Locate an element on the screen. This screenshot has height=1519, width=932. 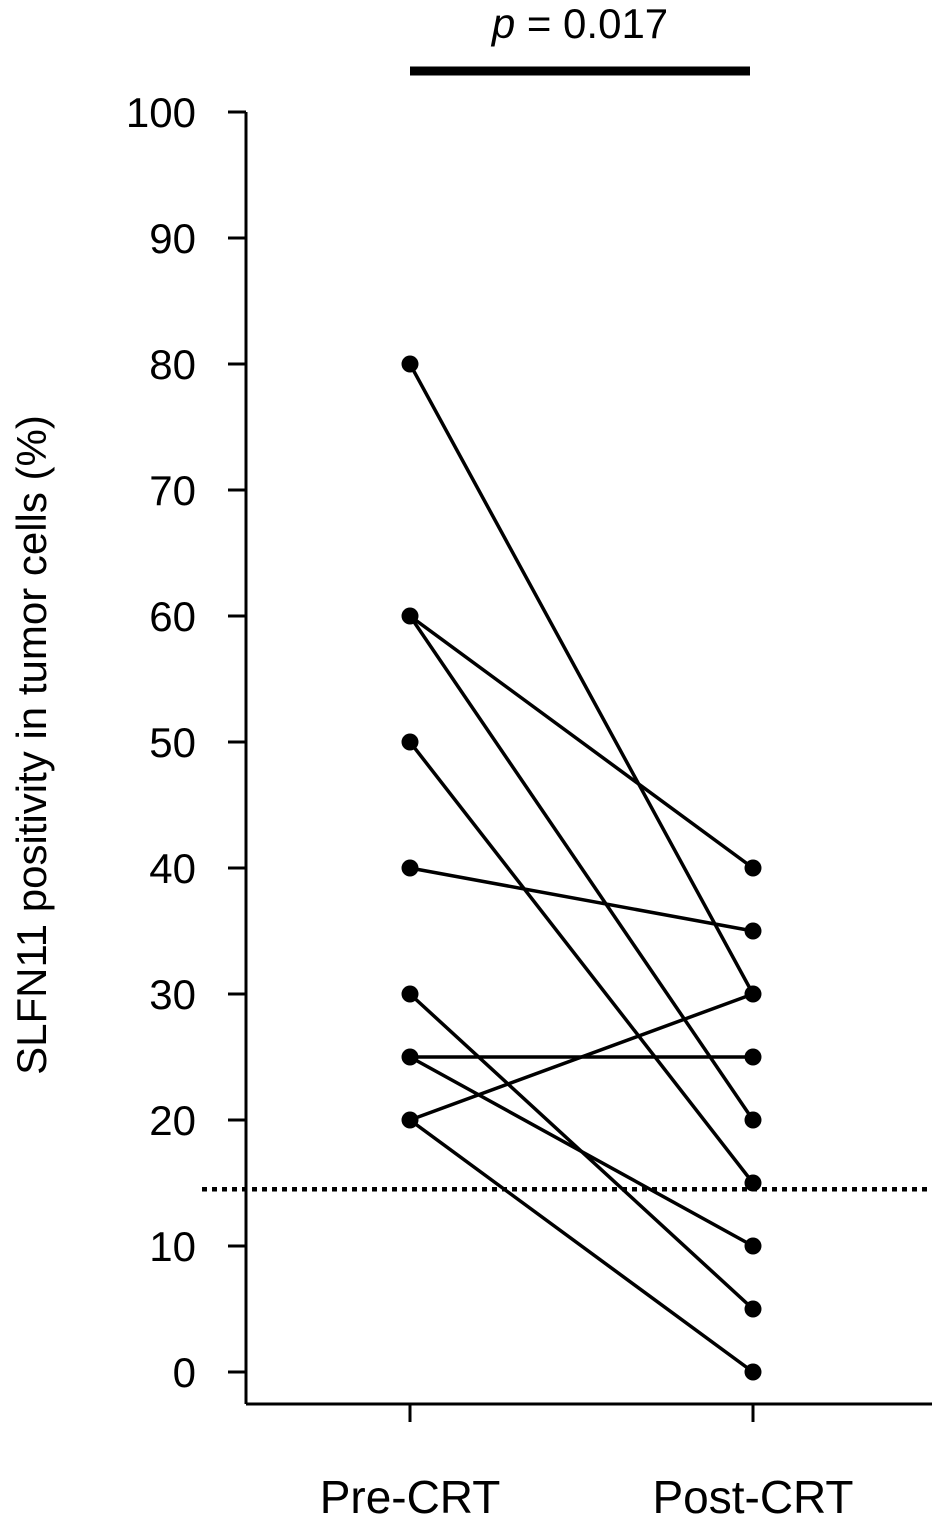
p-value-label: p = 0.017 is located at coordinates (579, 23).